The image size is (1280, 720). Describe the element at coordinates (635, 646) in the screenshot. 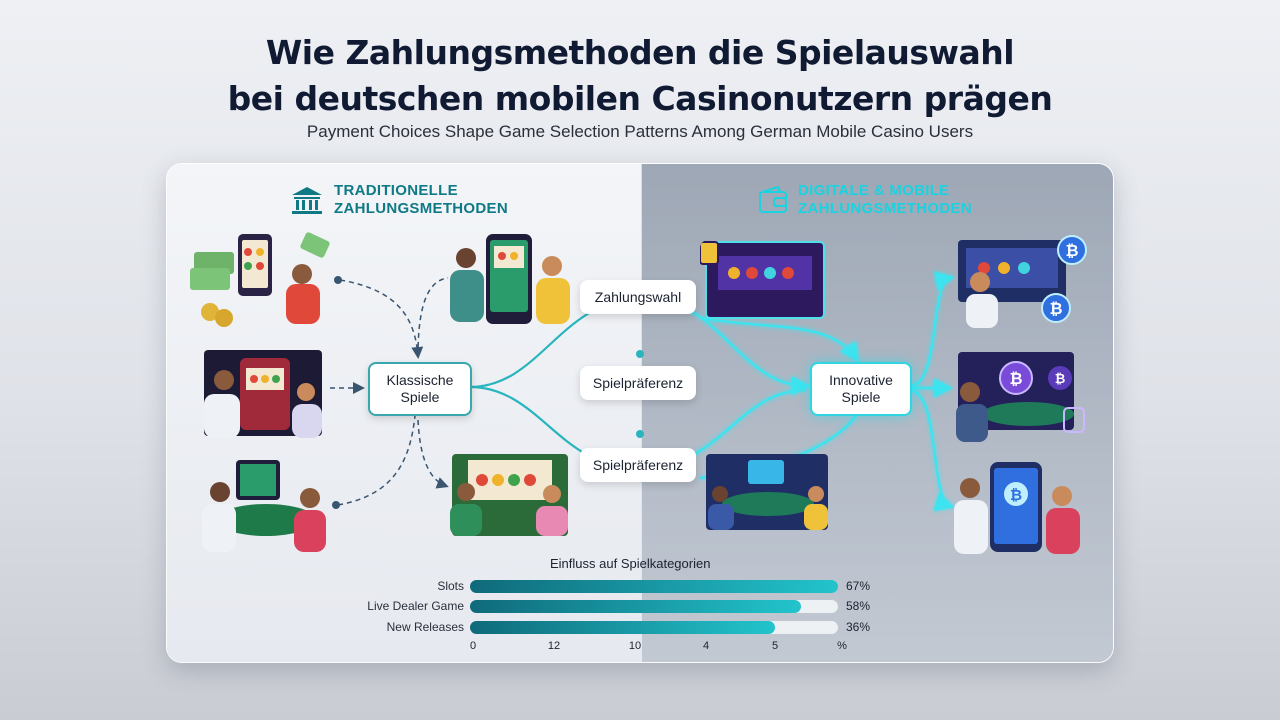

I see `x-tick-label: 10` at that location.